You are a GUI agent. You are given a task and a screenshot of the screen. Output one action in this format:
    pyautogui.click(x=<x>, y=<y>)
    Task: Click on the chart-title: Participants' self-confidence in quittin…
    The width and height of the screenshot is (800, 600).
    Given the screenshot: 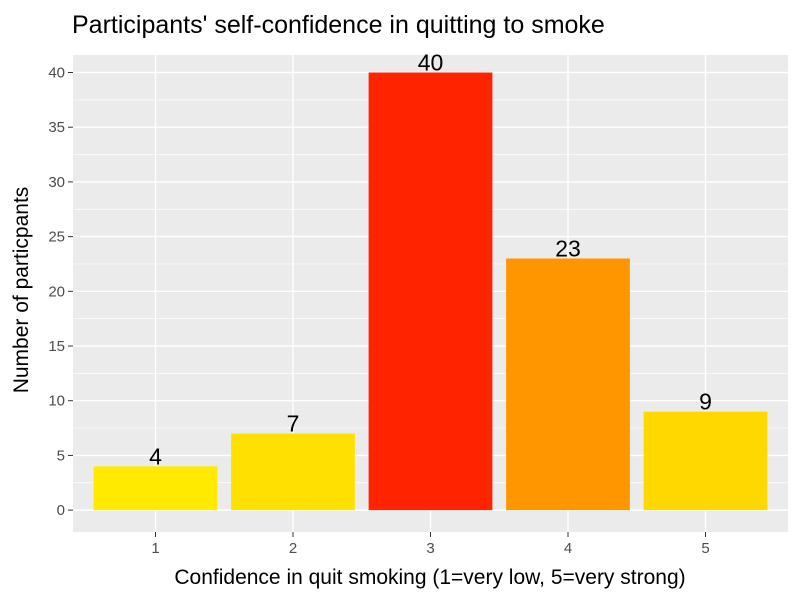 What is the action you would take?
    pyautogui.click(x=338, y=25)
    